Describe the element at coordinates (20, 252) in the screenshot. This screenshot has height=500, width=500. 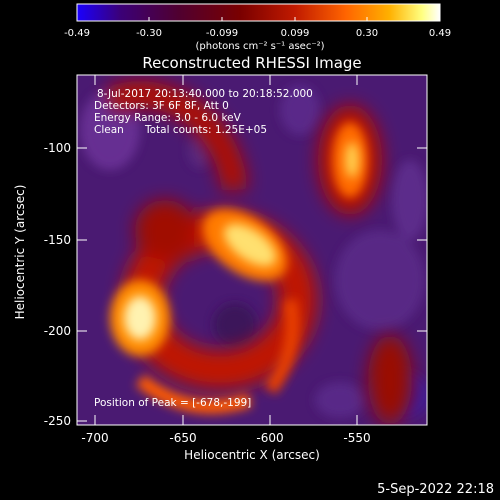
I see `y-axis-label: Heliocentric Y (arcsec)` at that location.